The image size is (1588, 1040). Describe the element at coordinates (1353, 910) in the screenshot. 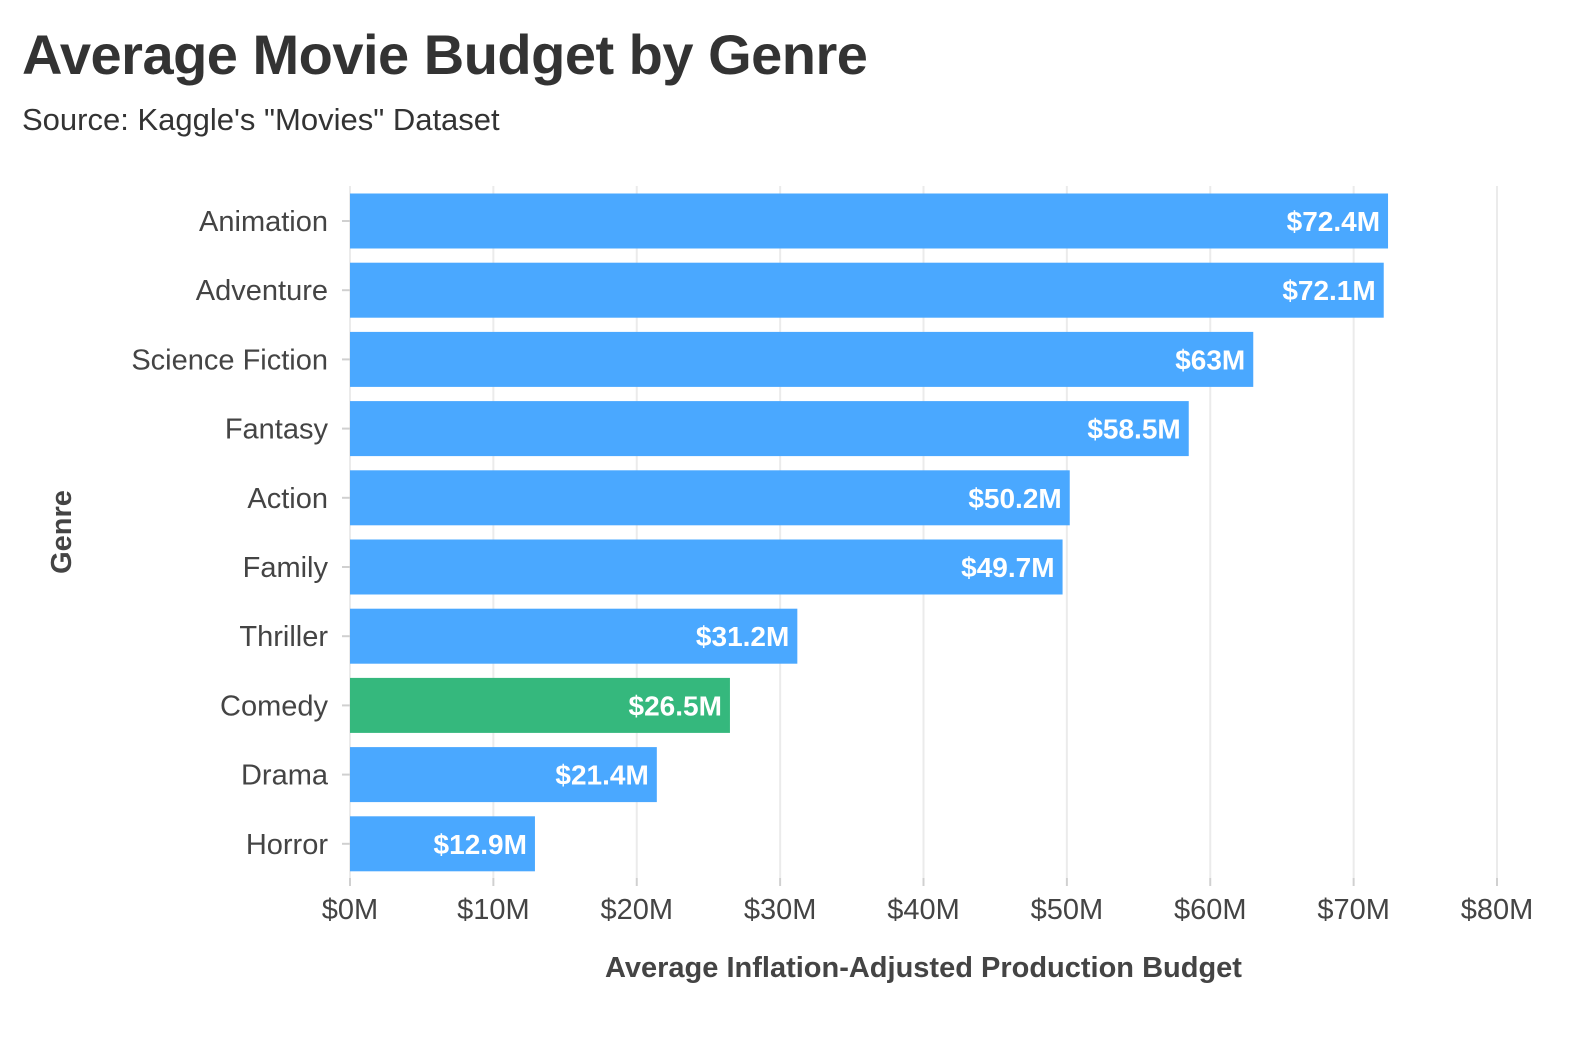

I see `x-tick-label: $70M` at that location.